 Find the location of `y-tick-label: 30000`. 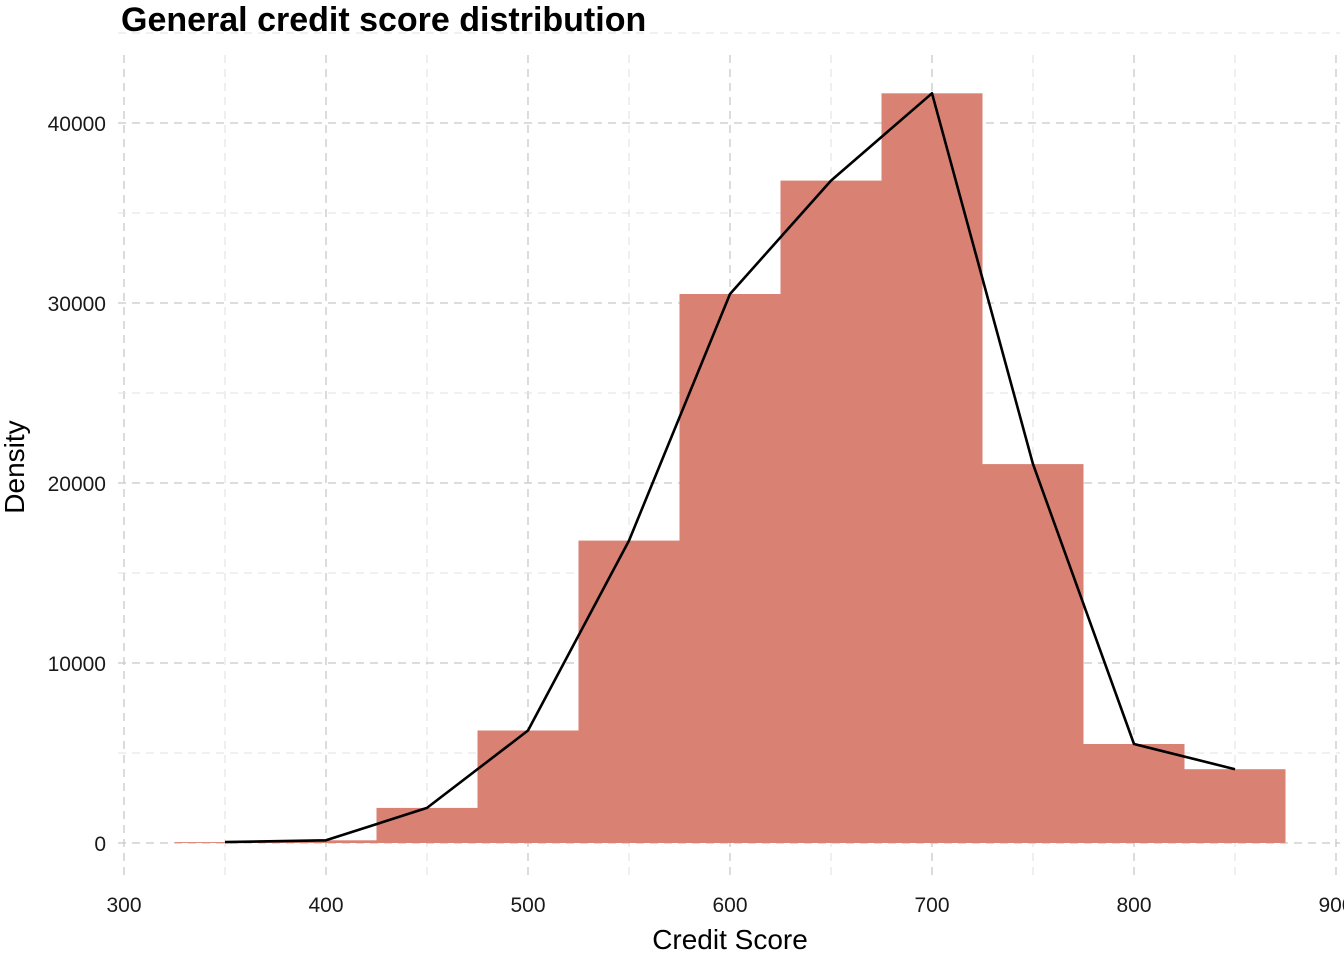

y-tick-label: 30000 is located at coordinates (77, 304).